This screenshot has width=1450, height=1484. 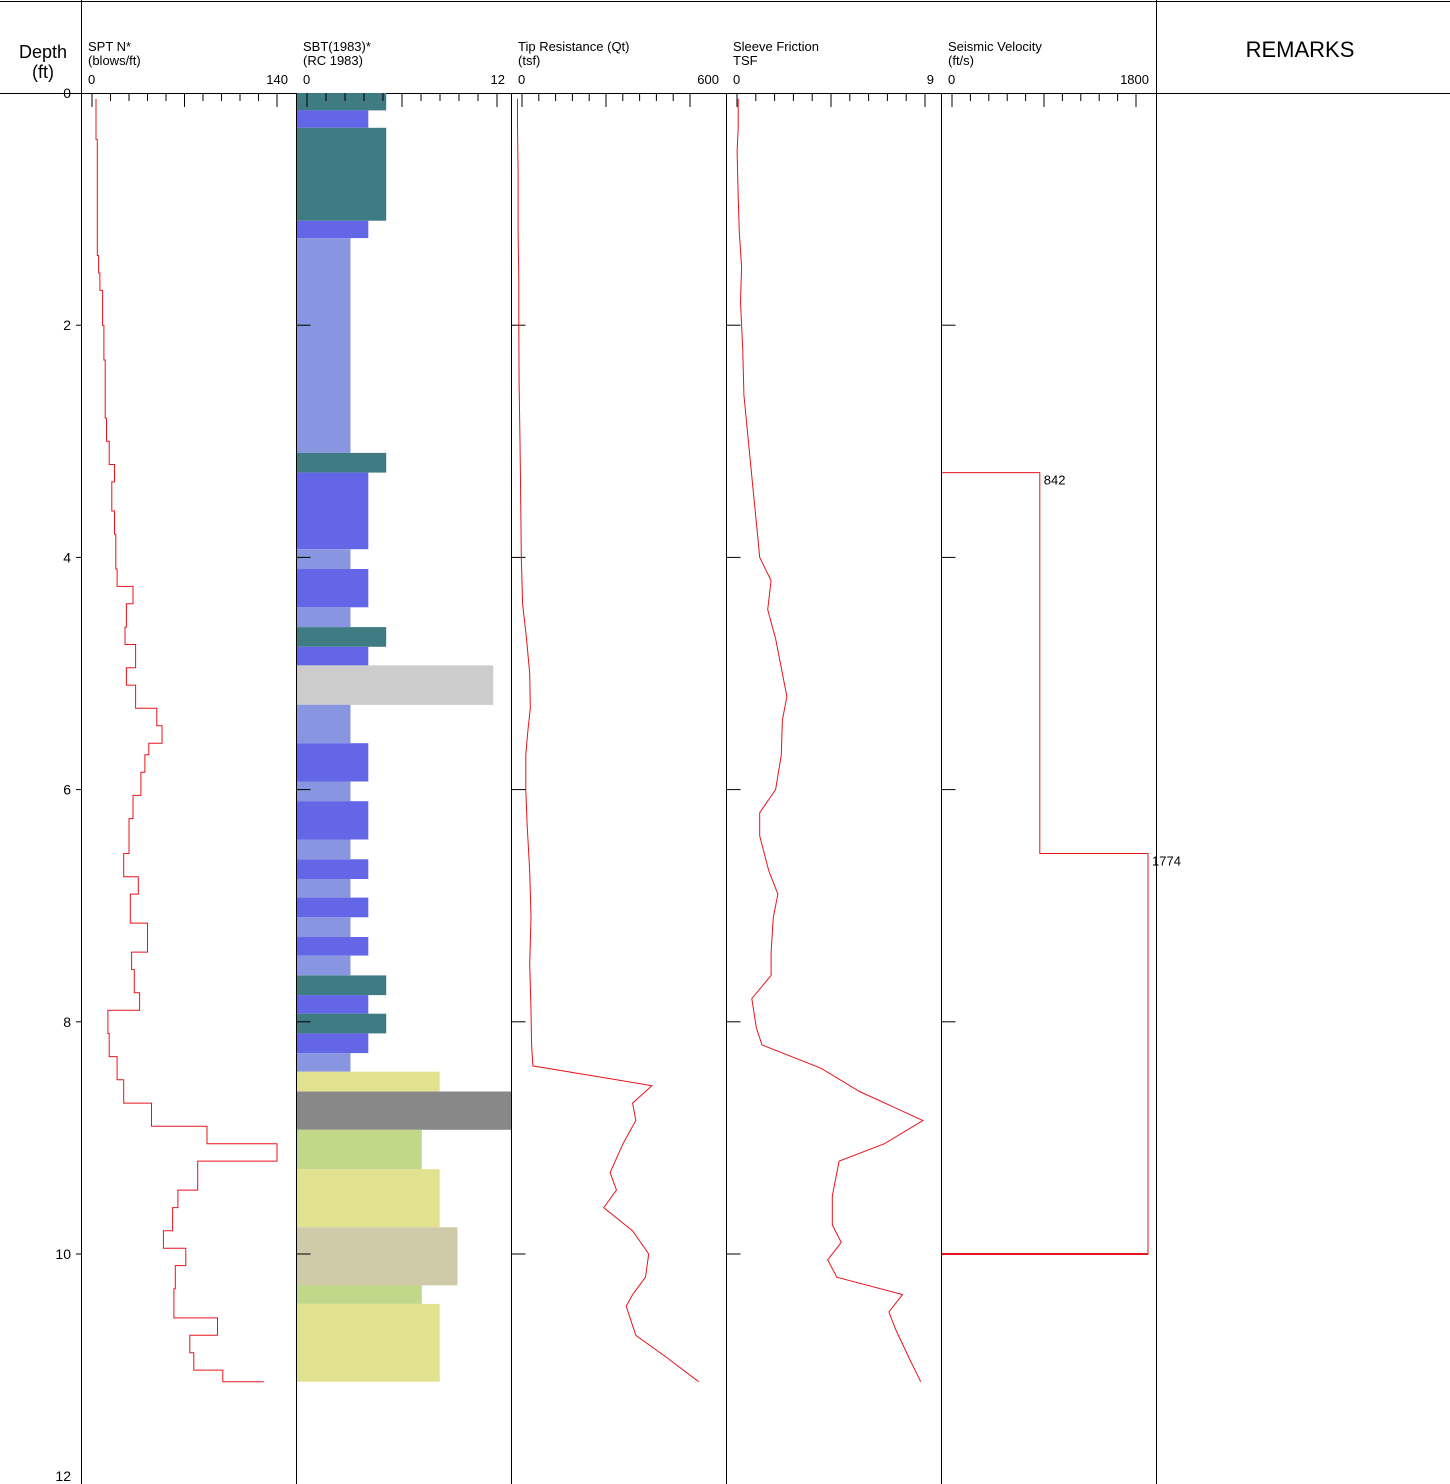 I want to click on depth-tick-labels: 0 2 4 6 8 10 12, so click(x=63, y=784).